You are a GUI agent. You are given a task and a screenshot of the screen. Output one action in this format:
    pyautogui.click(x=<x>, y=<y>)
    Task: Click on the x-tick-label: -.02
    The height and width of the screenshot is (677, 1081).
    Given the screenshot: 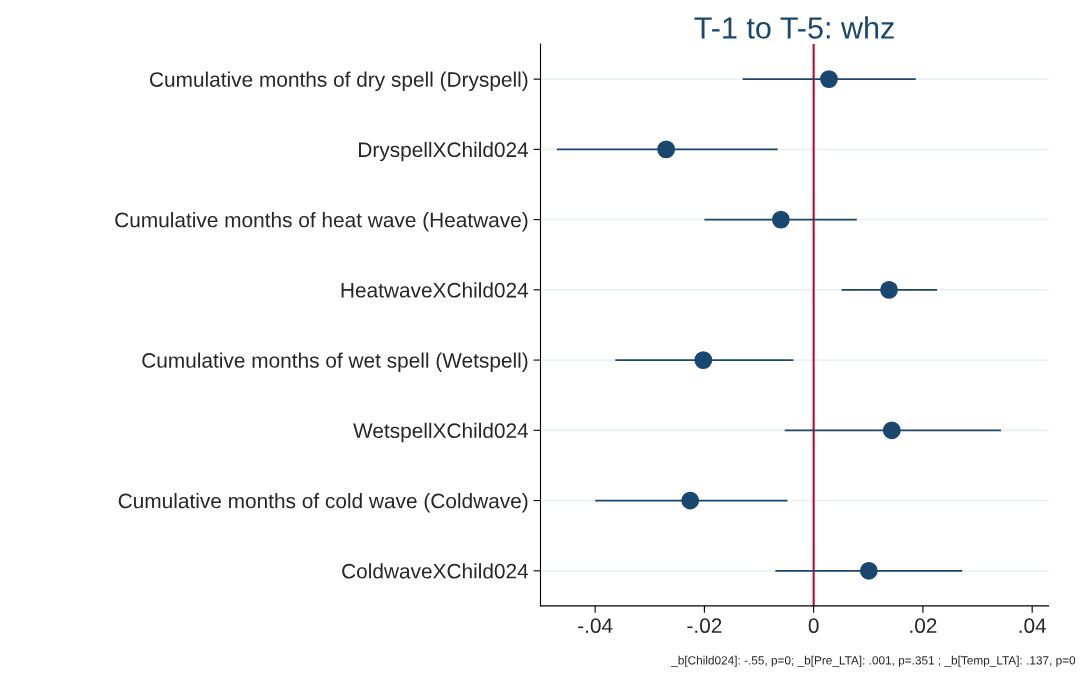 What is the action you would take?
    pyautogui.click(x=704, y=626)
    